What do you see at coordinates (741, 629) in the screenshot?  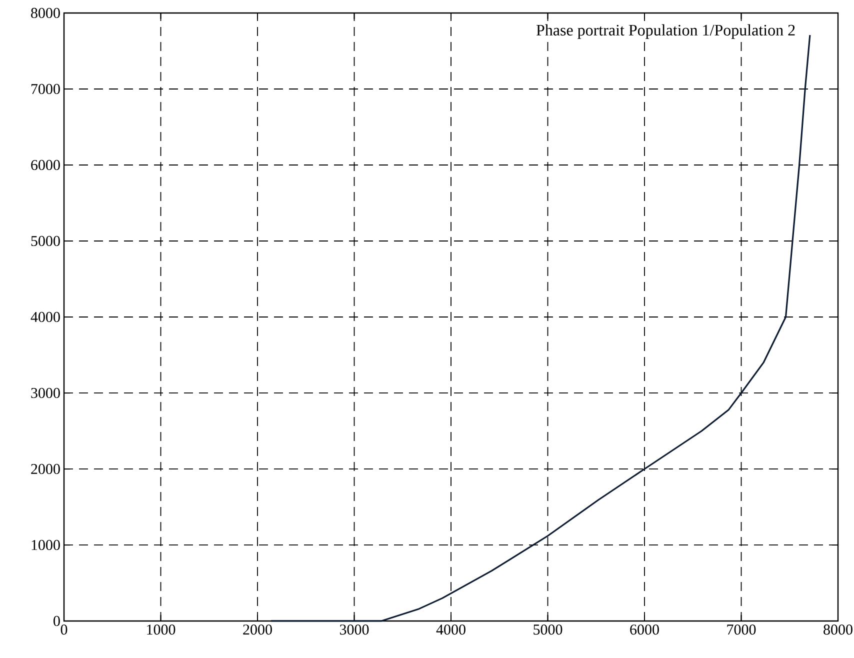 I see `x-tick-label: 7000` at bounding box center [741, 629].